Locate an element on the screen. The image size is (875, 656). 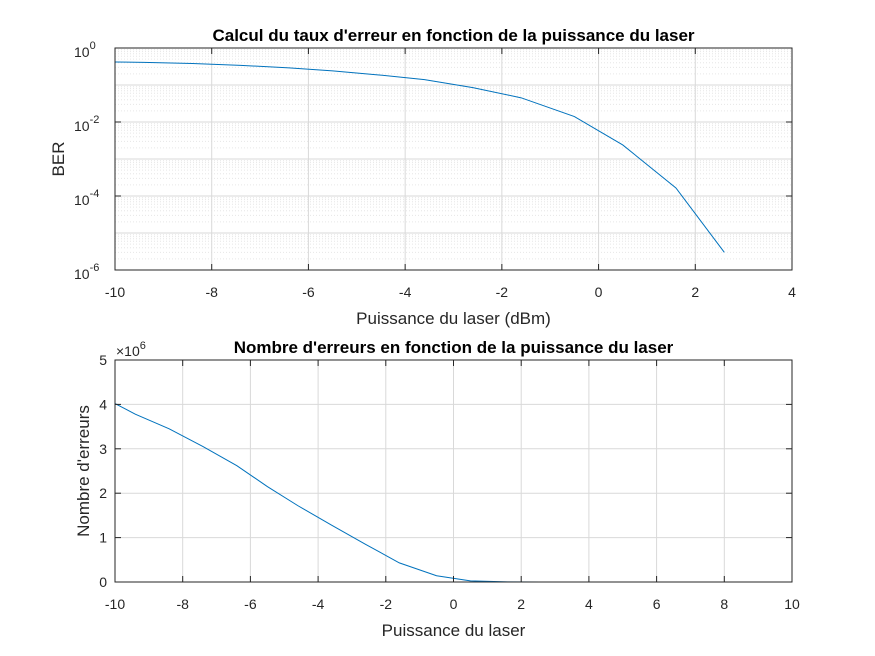
errors-plot-x-tick-labels: -10 -8 -6 -4 -2 0 2 4 6 8 10 is located at coordinates (452, 604).